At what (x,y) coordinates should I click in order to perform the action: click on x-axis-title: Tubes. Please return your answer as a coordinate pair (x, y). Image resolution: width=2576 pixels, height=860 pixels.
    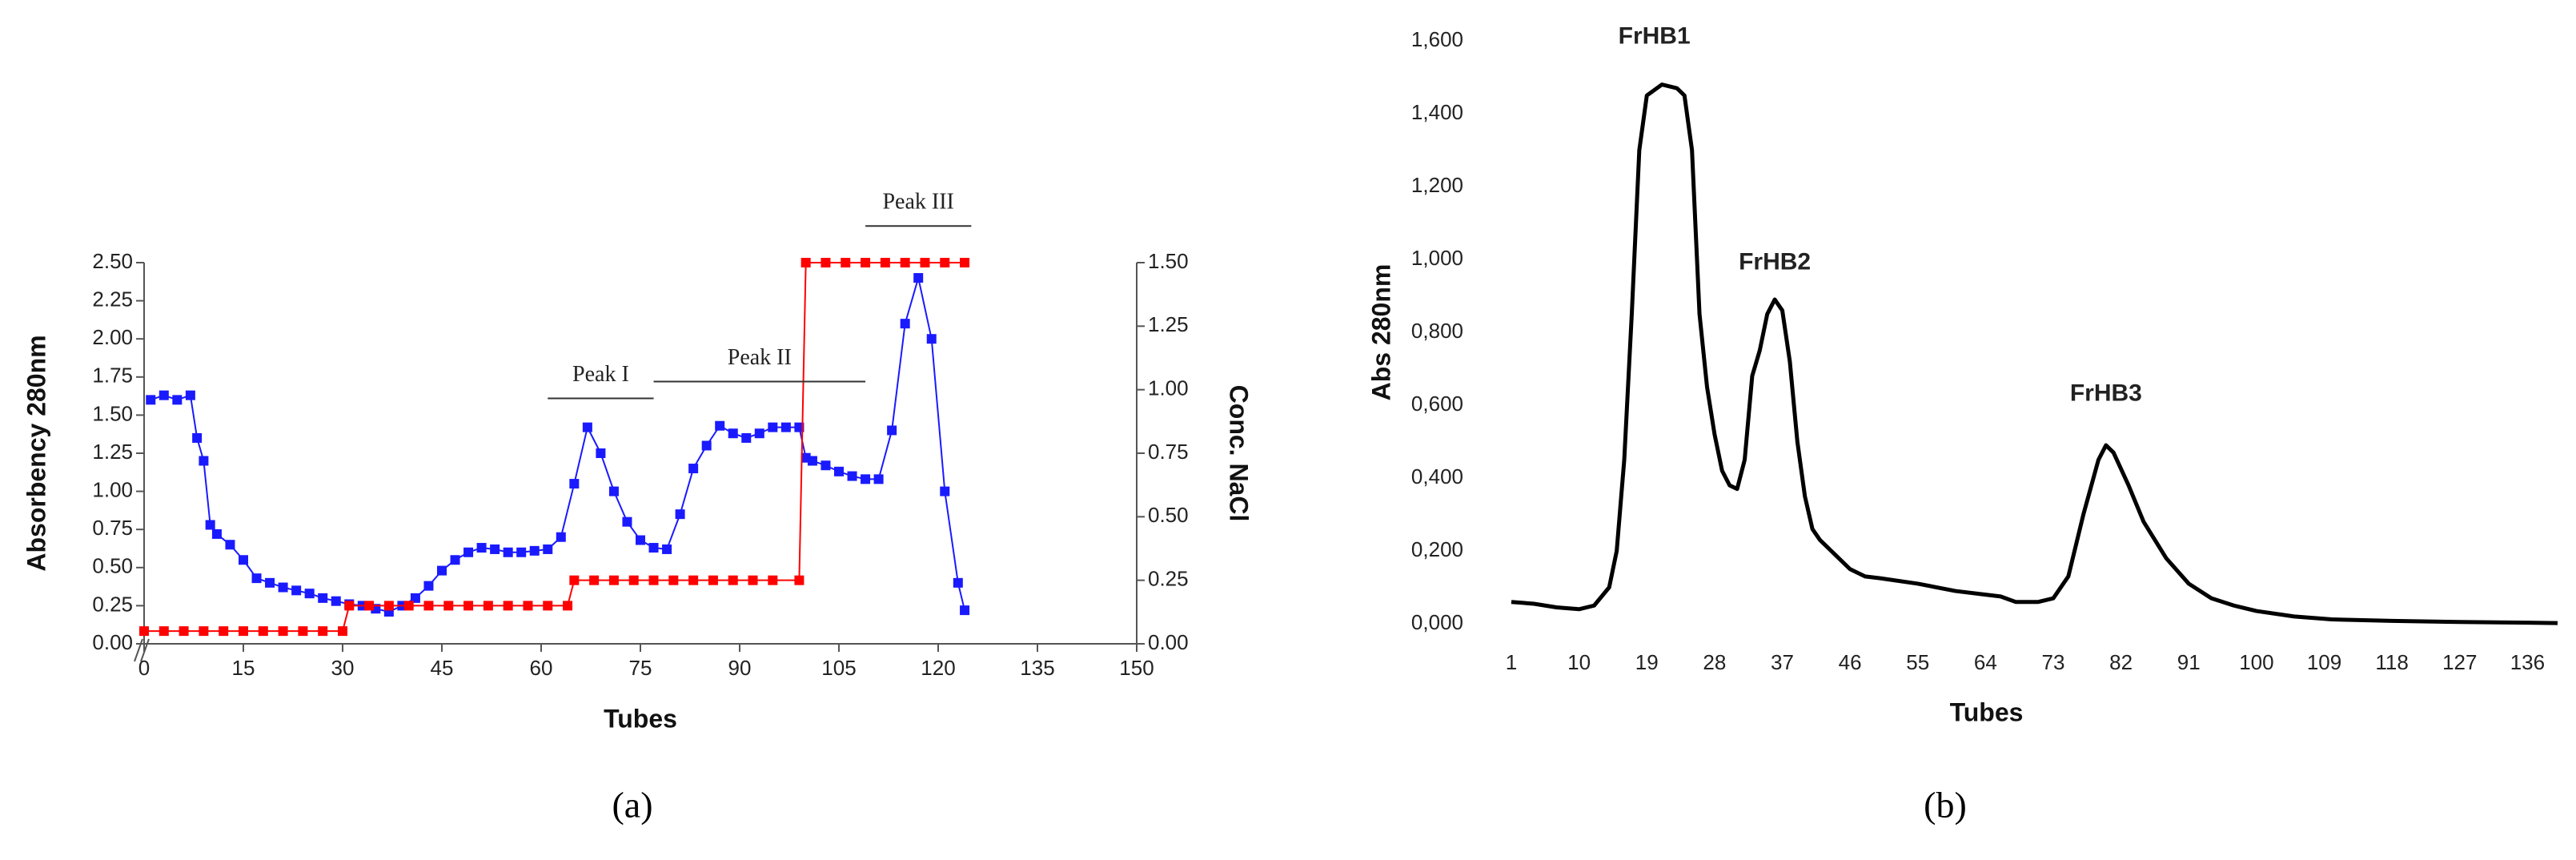
    Looking at the image, I should click on (640, 719).